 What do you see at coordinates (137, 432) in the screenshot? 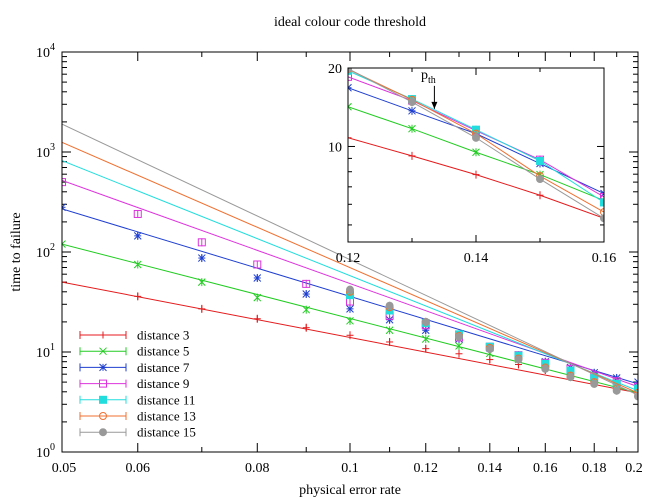
I see `legend-item-distance-15: distance 15` at bounding box center [137, 432].